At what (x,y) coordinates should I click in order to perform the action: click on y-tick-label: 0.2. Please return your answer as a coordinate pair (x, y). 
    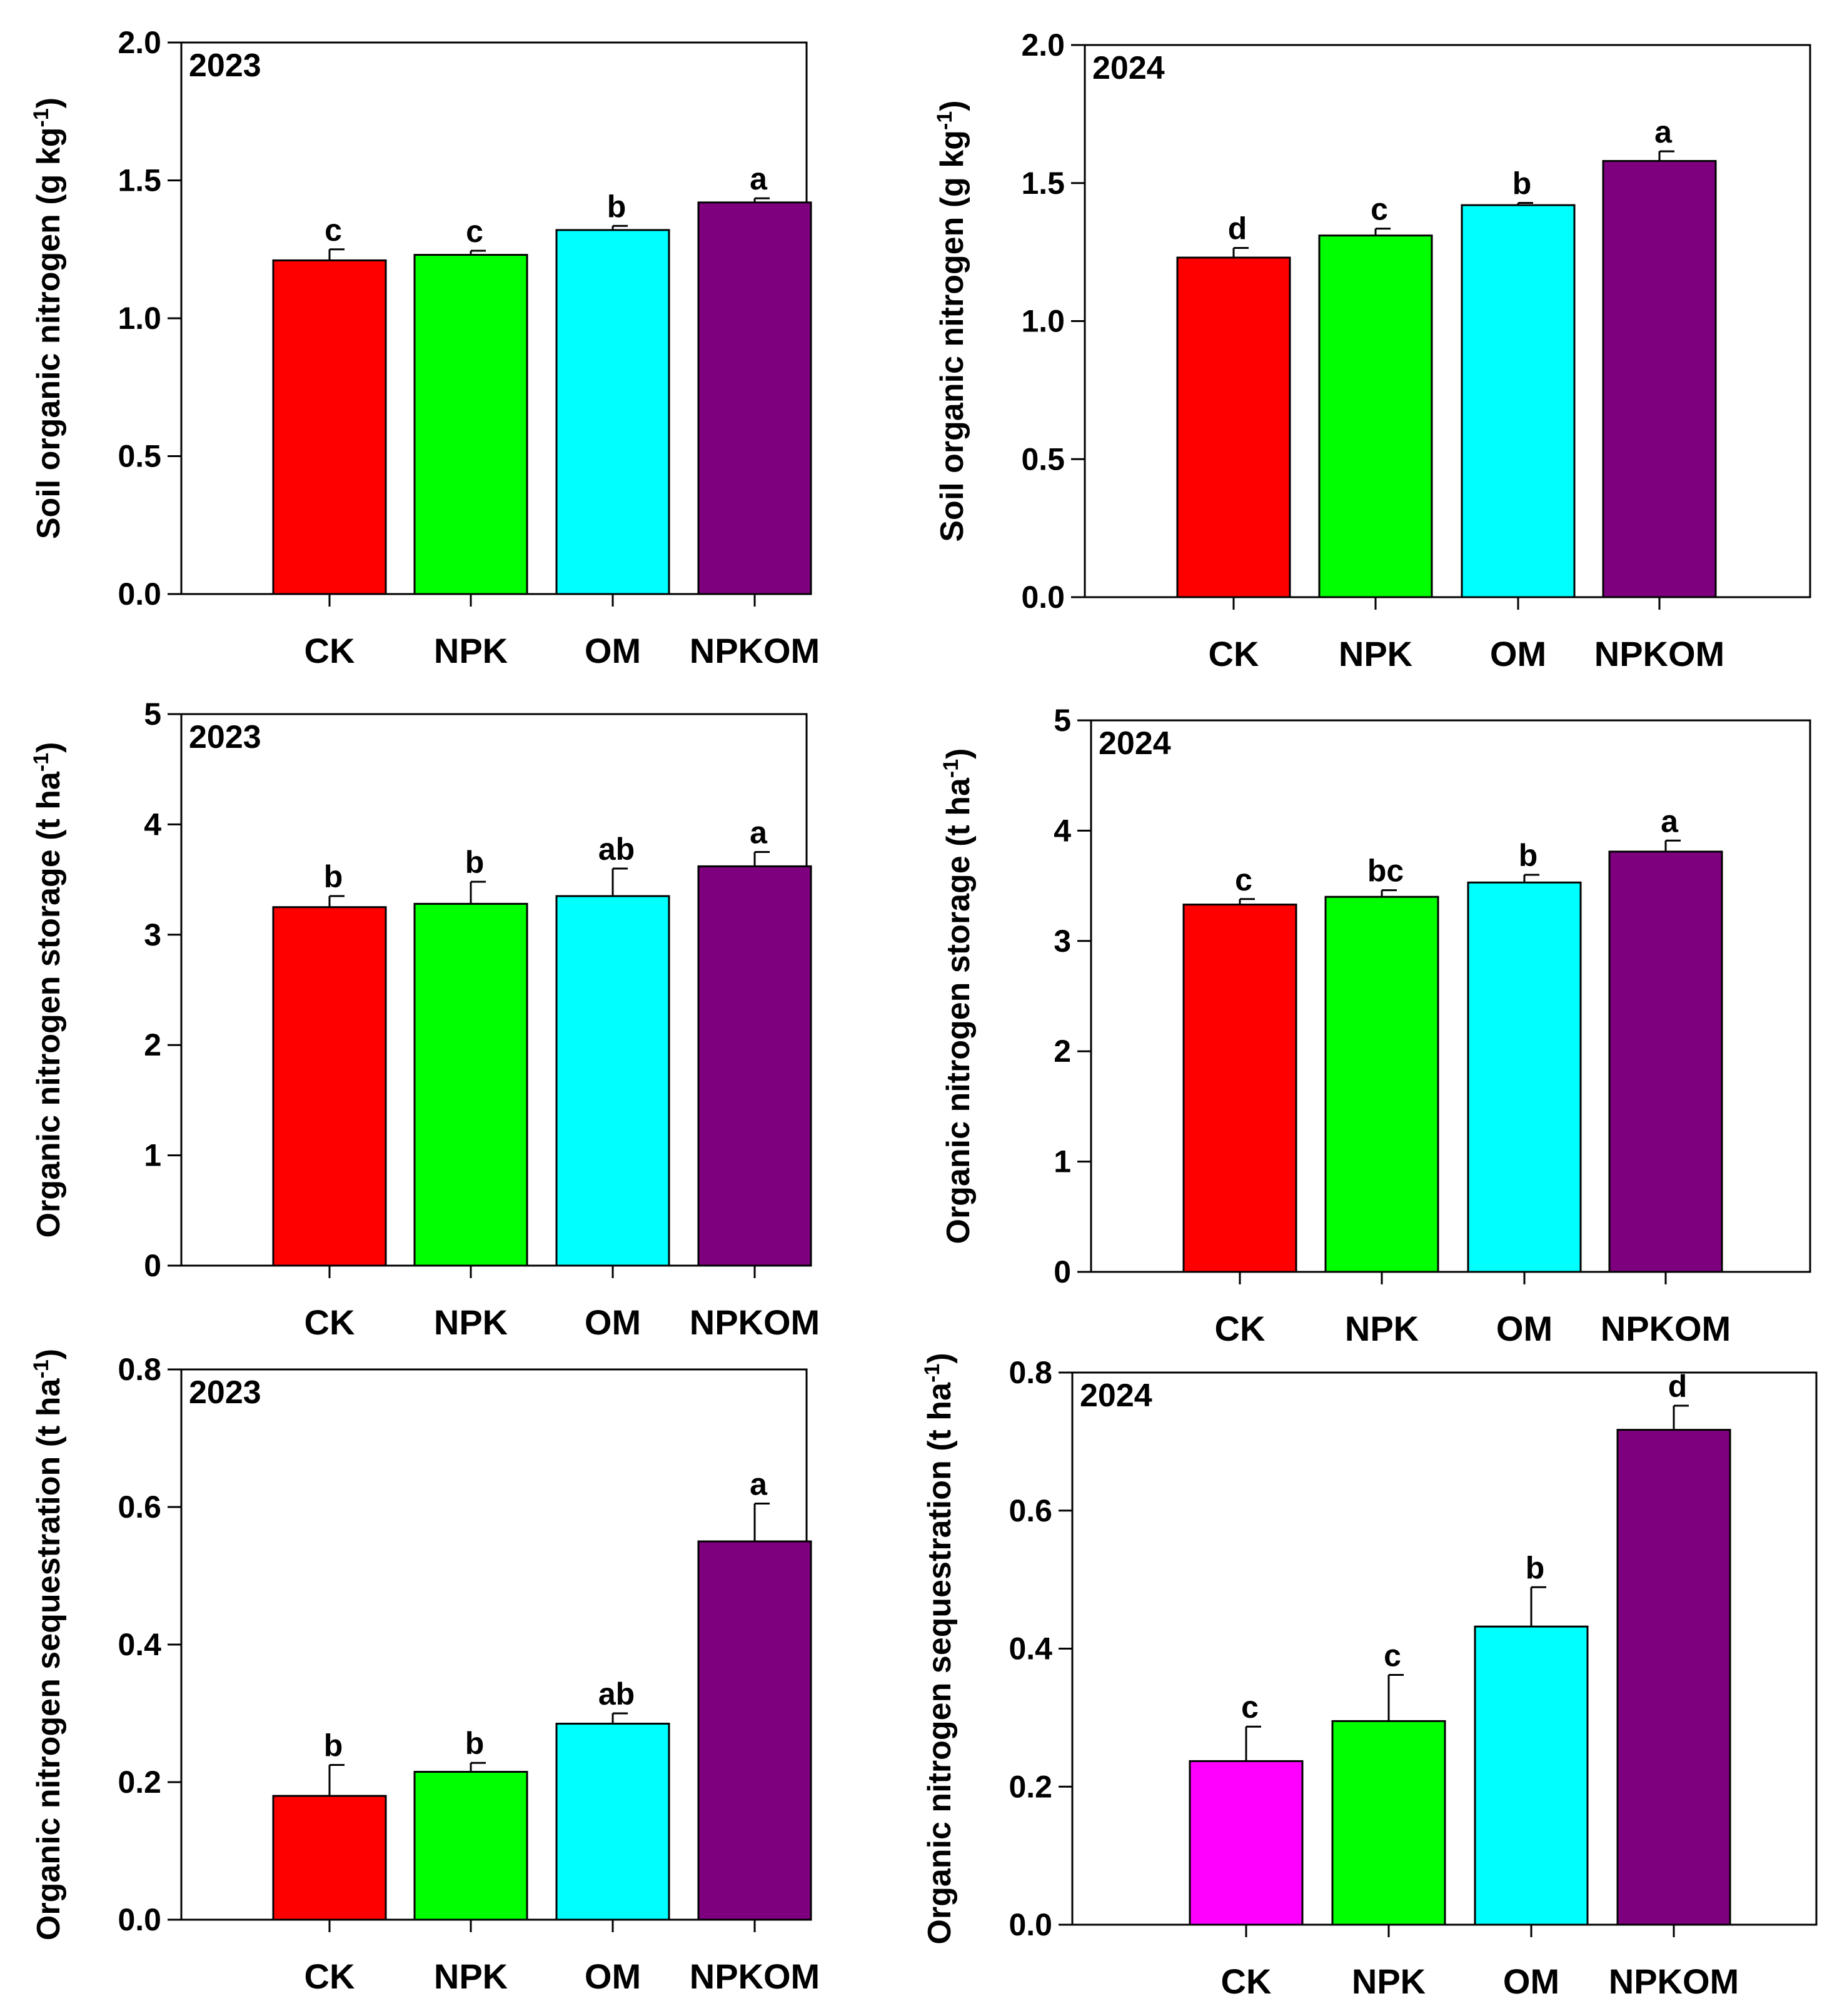
    Looking at the image, I should click on (1030, 1787).